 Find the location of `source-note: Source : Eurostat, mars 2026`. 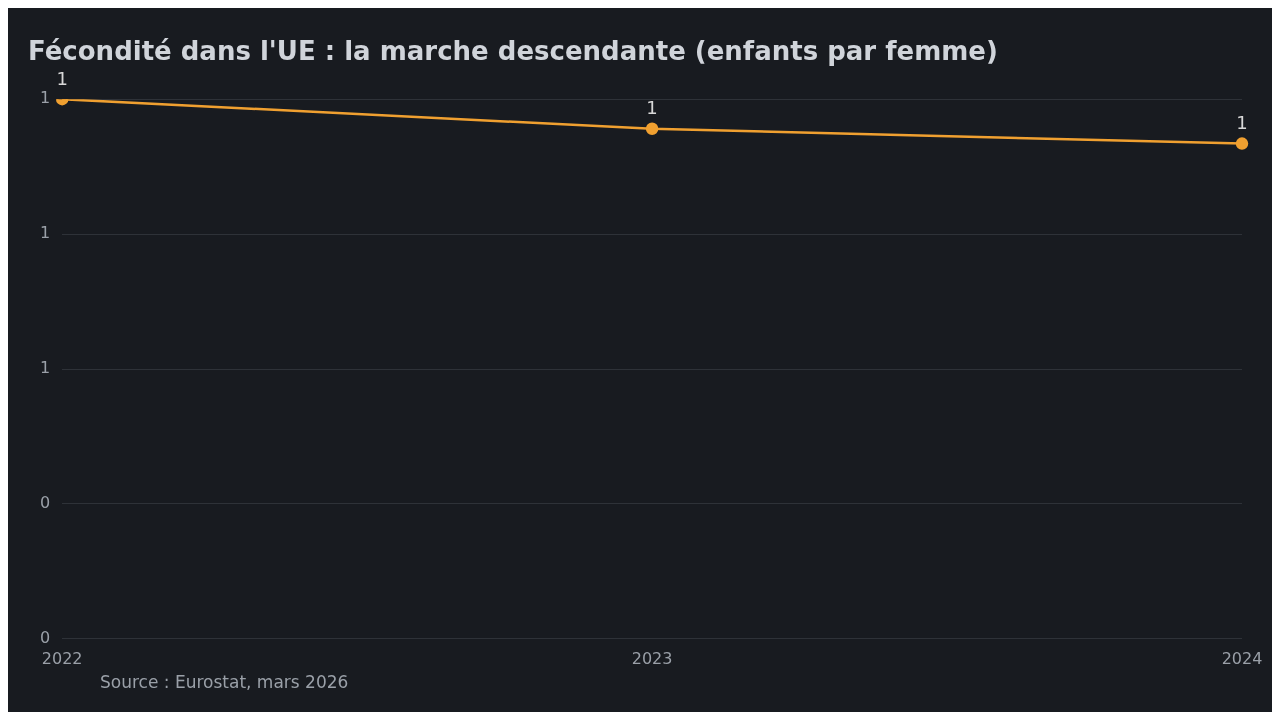

source-note: Source : Eurostat, mars 2026 is located at coordinates (224, 682).